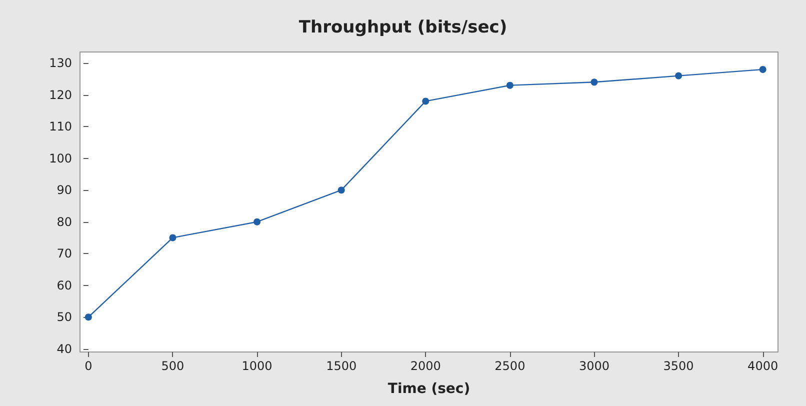  Describe the element at coordinates (60, 158) in the screenshot. I see `y-tick-label: 100` at that location.